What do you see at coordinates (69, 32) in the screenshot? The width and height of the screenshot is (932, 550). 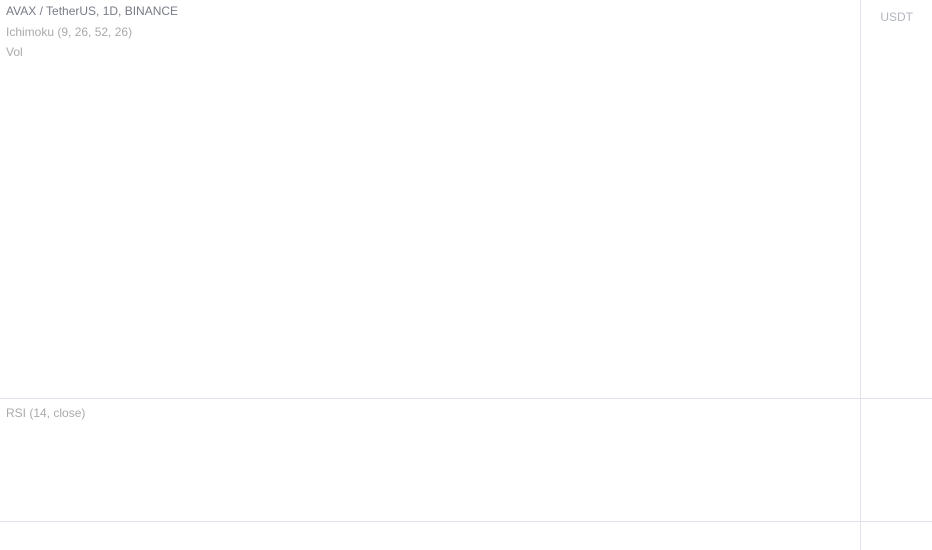 I see `indicator-legend: Ichimoku (9, 26, 52, 26)` at bounding box center [69, 32].